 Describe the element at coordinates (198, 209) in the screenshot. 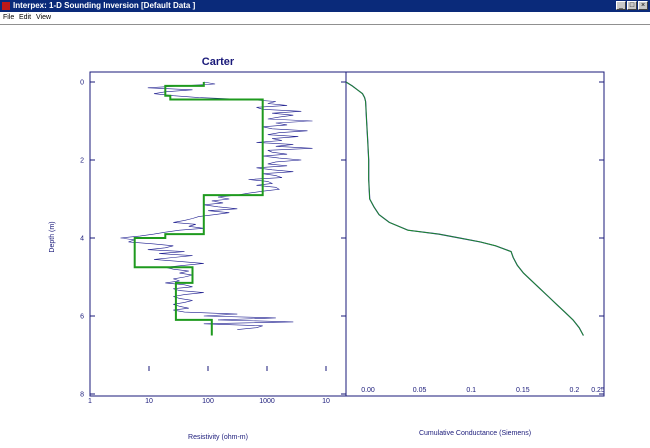

I see `resistivity-model-line` at that location.